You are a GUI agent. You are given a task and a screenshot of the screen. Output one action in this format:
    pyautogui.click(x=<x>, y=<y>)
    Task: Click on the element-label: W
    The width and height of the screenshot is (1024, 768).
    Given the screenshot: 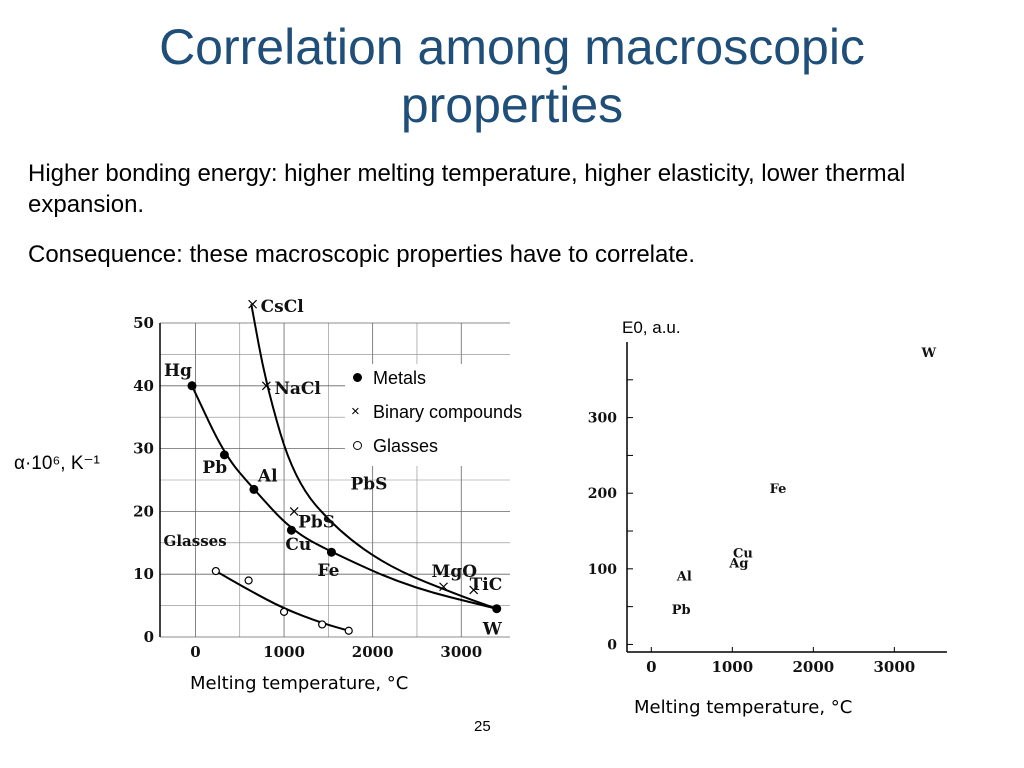 What is the action you would take?
    pyautogui.click(x=929, y=353)
    